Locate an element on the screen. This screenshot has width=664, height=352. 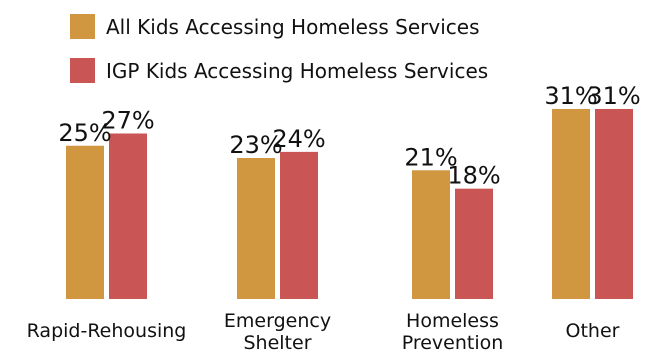
data-label-series1-3: 21% is located at coordinates (430, 157).